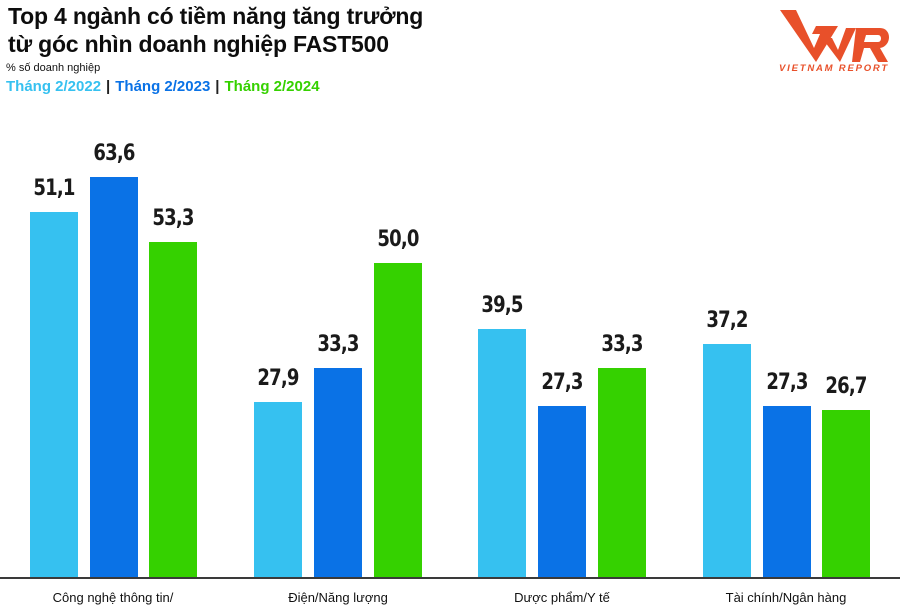 This screenshot has width=900, height=605. What do you see at coordinates (53, 68) in the screenshot?
I see `unit-label: % số doanh nghiệp` at bounding box center [53, 68].